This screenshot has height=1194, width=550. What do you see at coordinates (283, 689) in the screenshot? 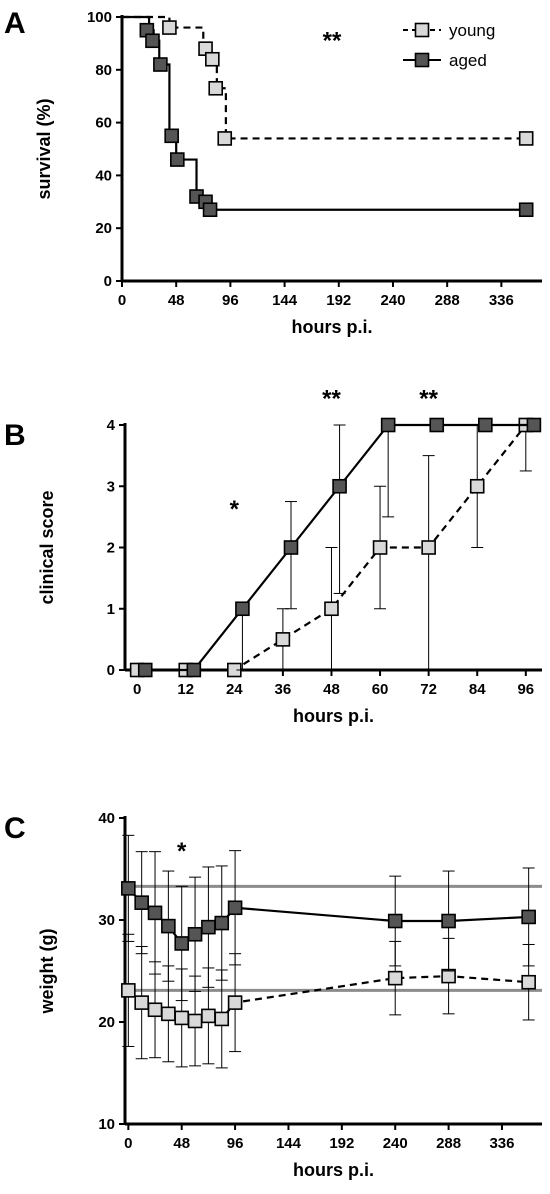
I see `x-tick-label: 36` at bounding box center [283, 689].